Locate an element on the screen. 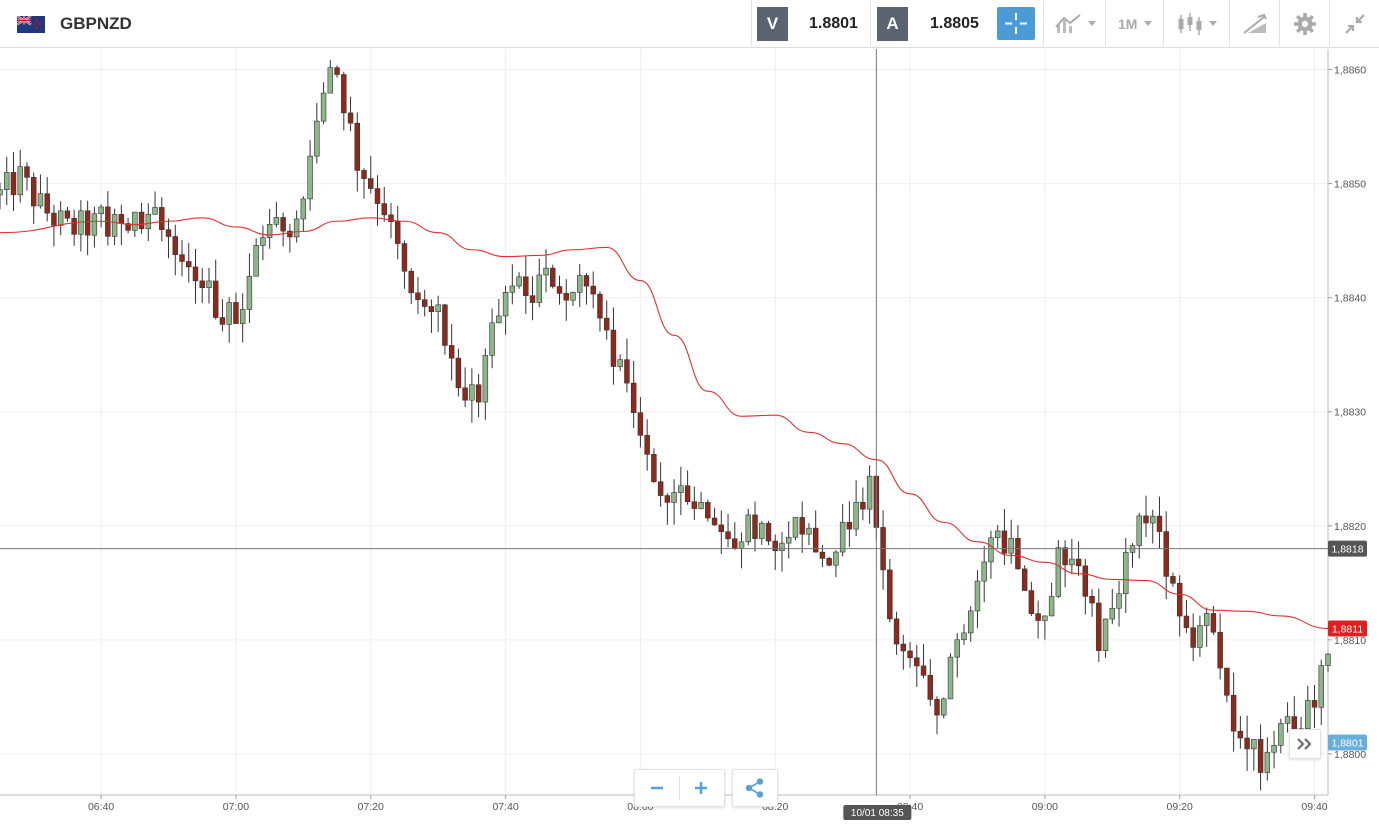 The height and width of the screenshot is (824, 1379). crosshair-icon is located at coordinates (1016, 23).